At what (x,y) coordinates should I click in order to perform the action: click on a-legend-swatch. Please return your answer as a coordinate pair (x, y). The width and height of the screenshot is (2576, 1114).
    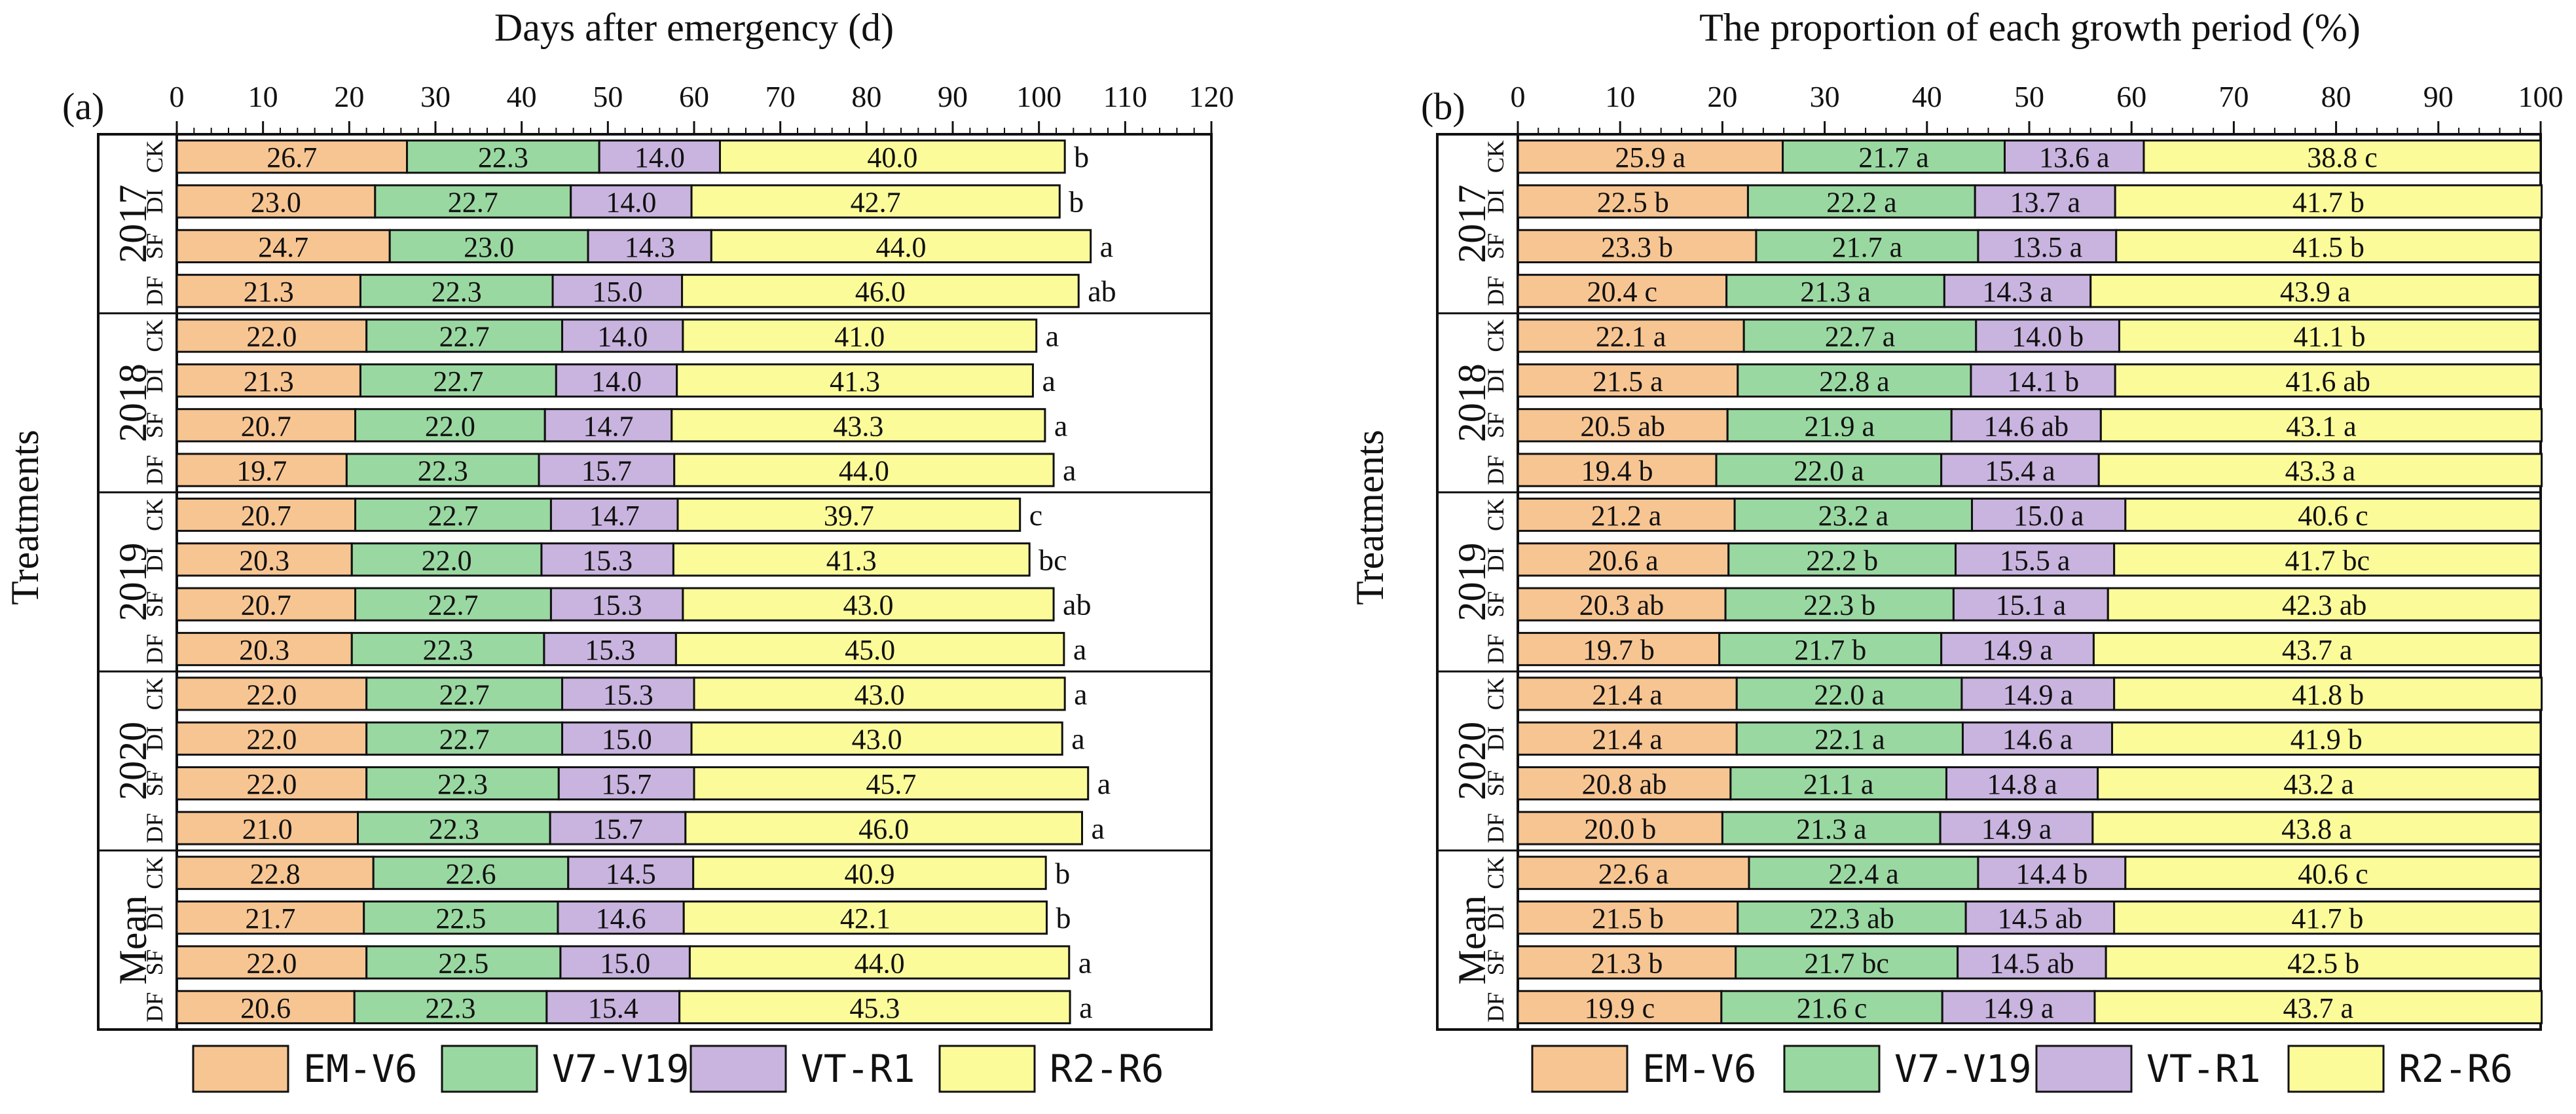
    Looking at the image, I should click on (738, 1069).